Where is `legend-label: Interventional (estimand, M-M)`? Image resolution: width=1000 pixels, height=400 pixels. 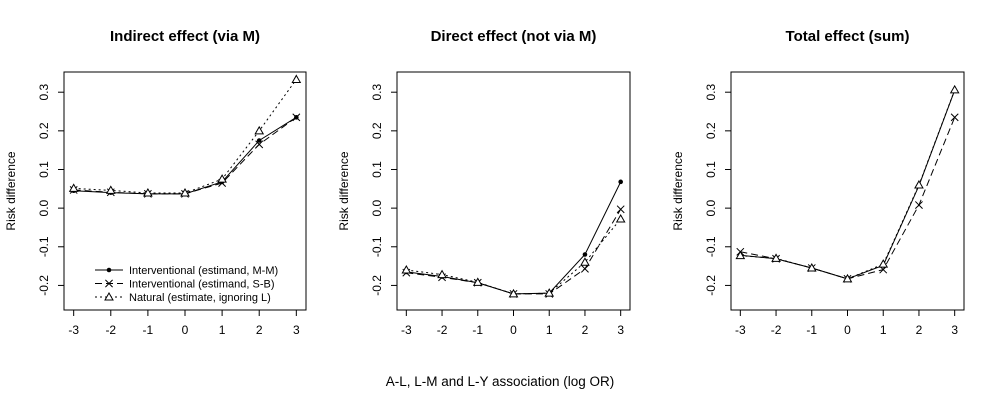 legend-label: Interventional (estimand, M-M) is located at coordinates (203, 271).